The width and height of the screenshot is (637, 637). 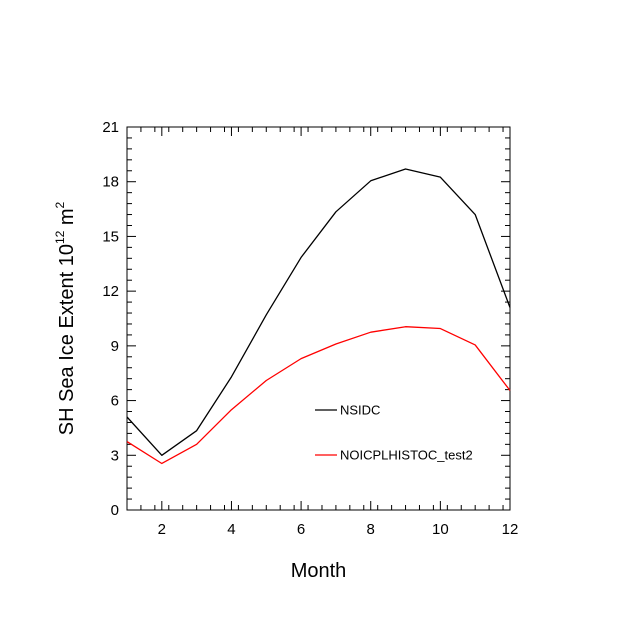 What do you see at coordinates (231, 529) in the screenshot?
I see `x-tick-label: 4` at bounding box center [231, 529].